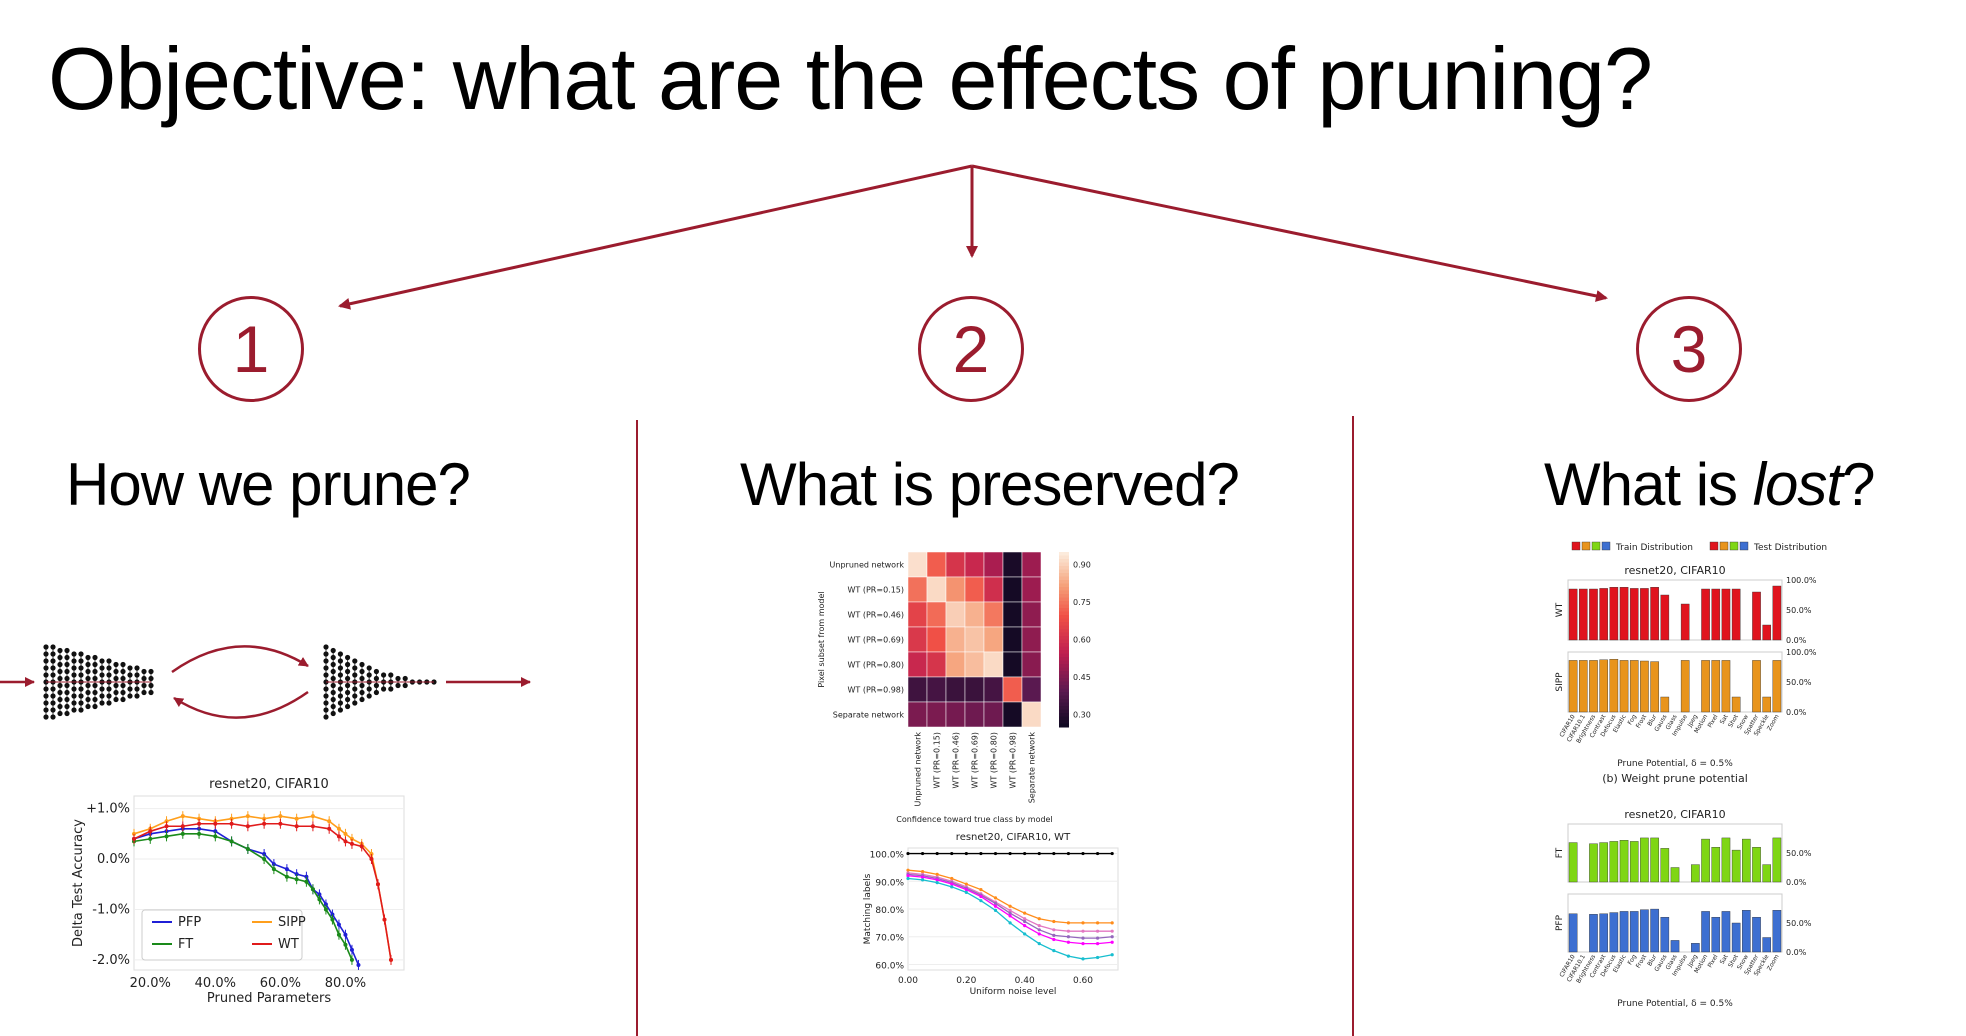  I want to click on arrow-right-icon, so click(1289, 233).